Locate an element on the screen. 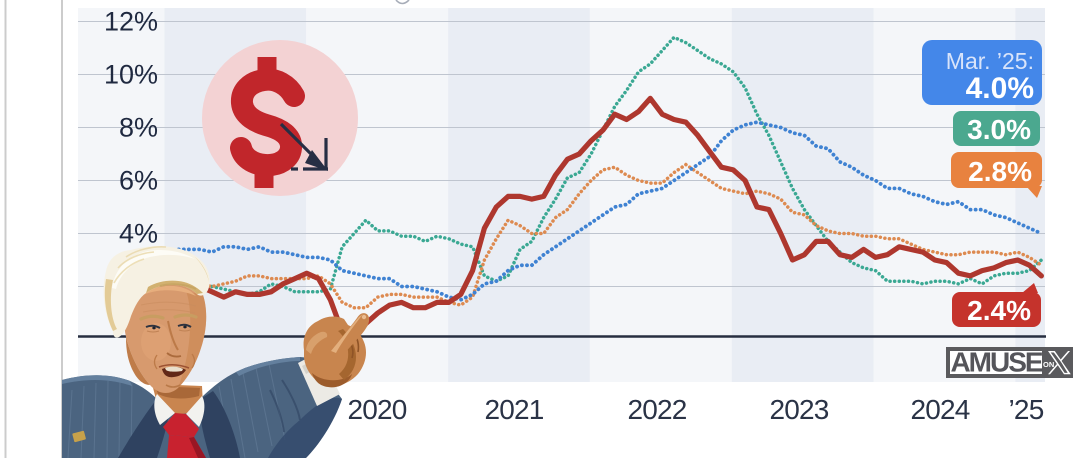 This screenshot has width=1086, height=458. svg-text: 2.8% is located at coordinates (1000, 171).